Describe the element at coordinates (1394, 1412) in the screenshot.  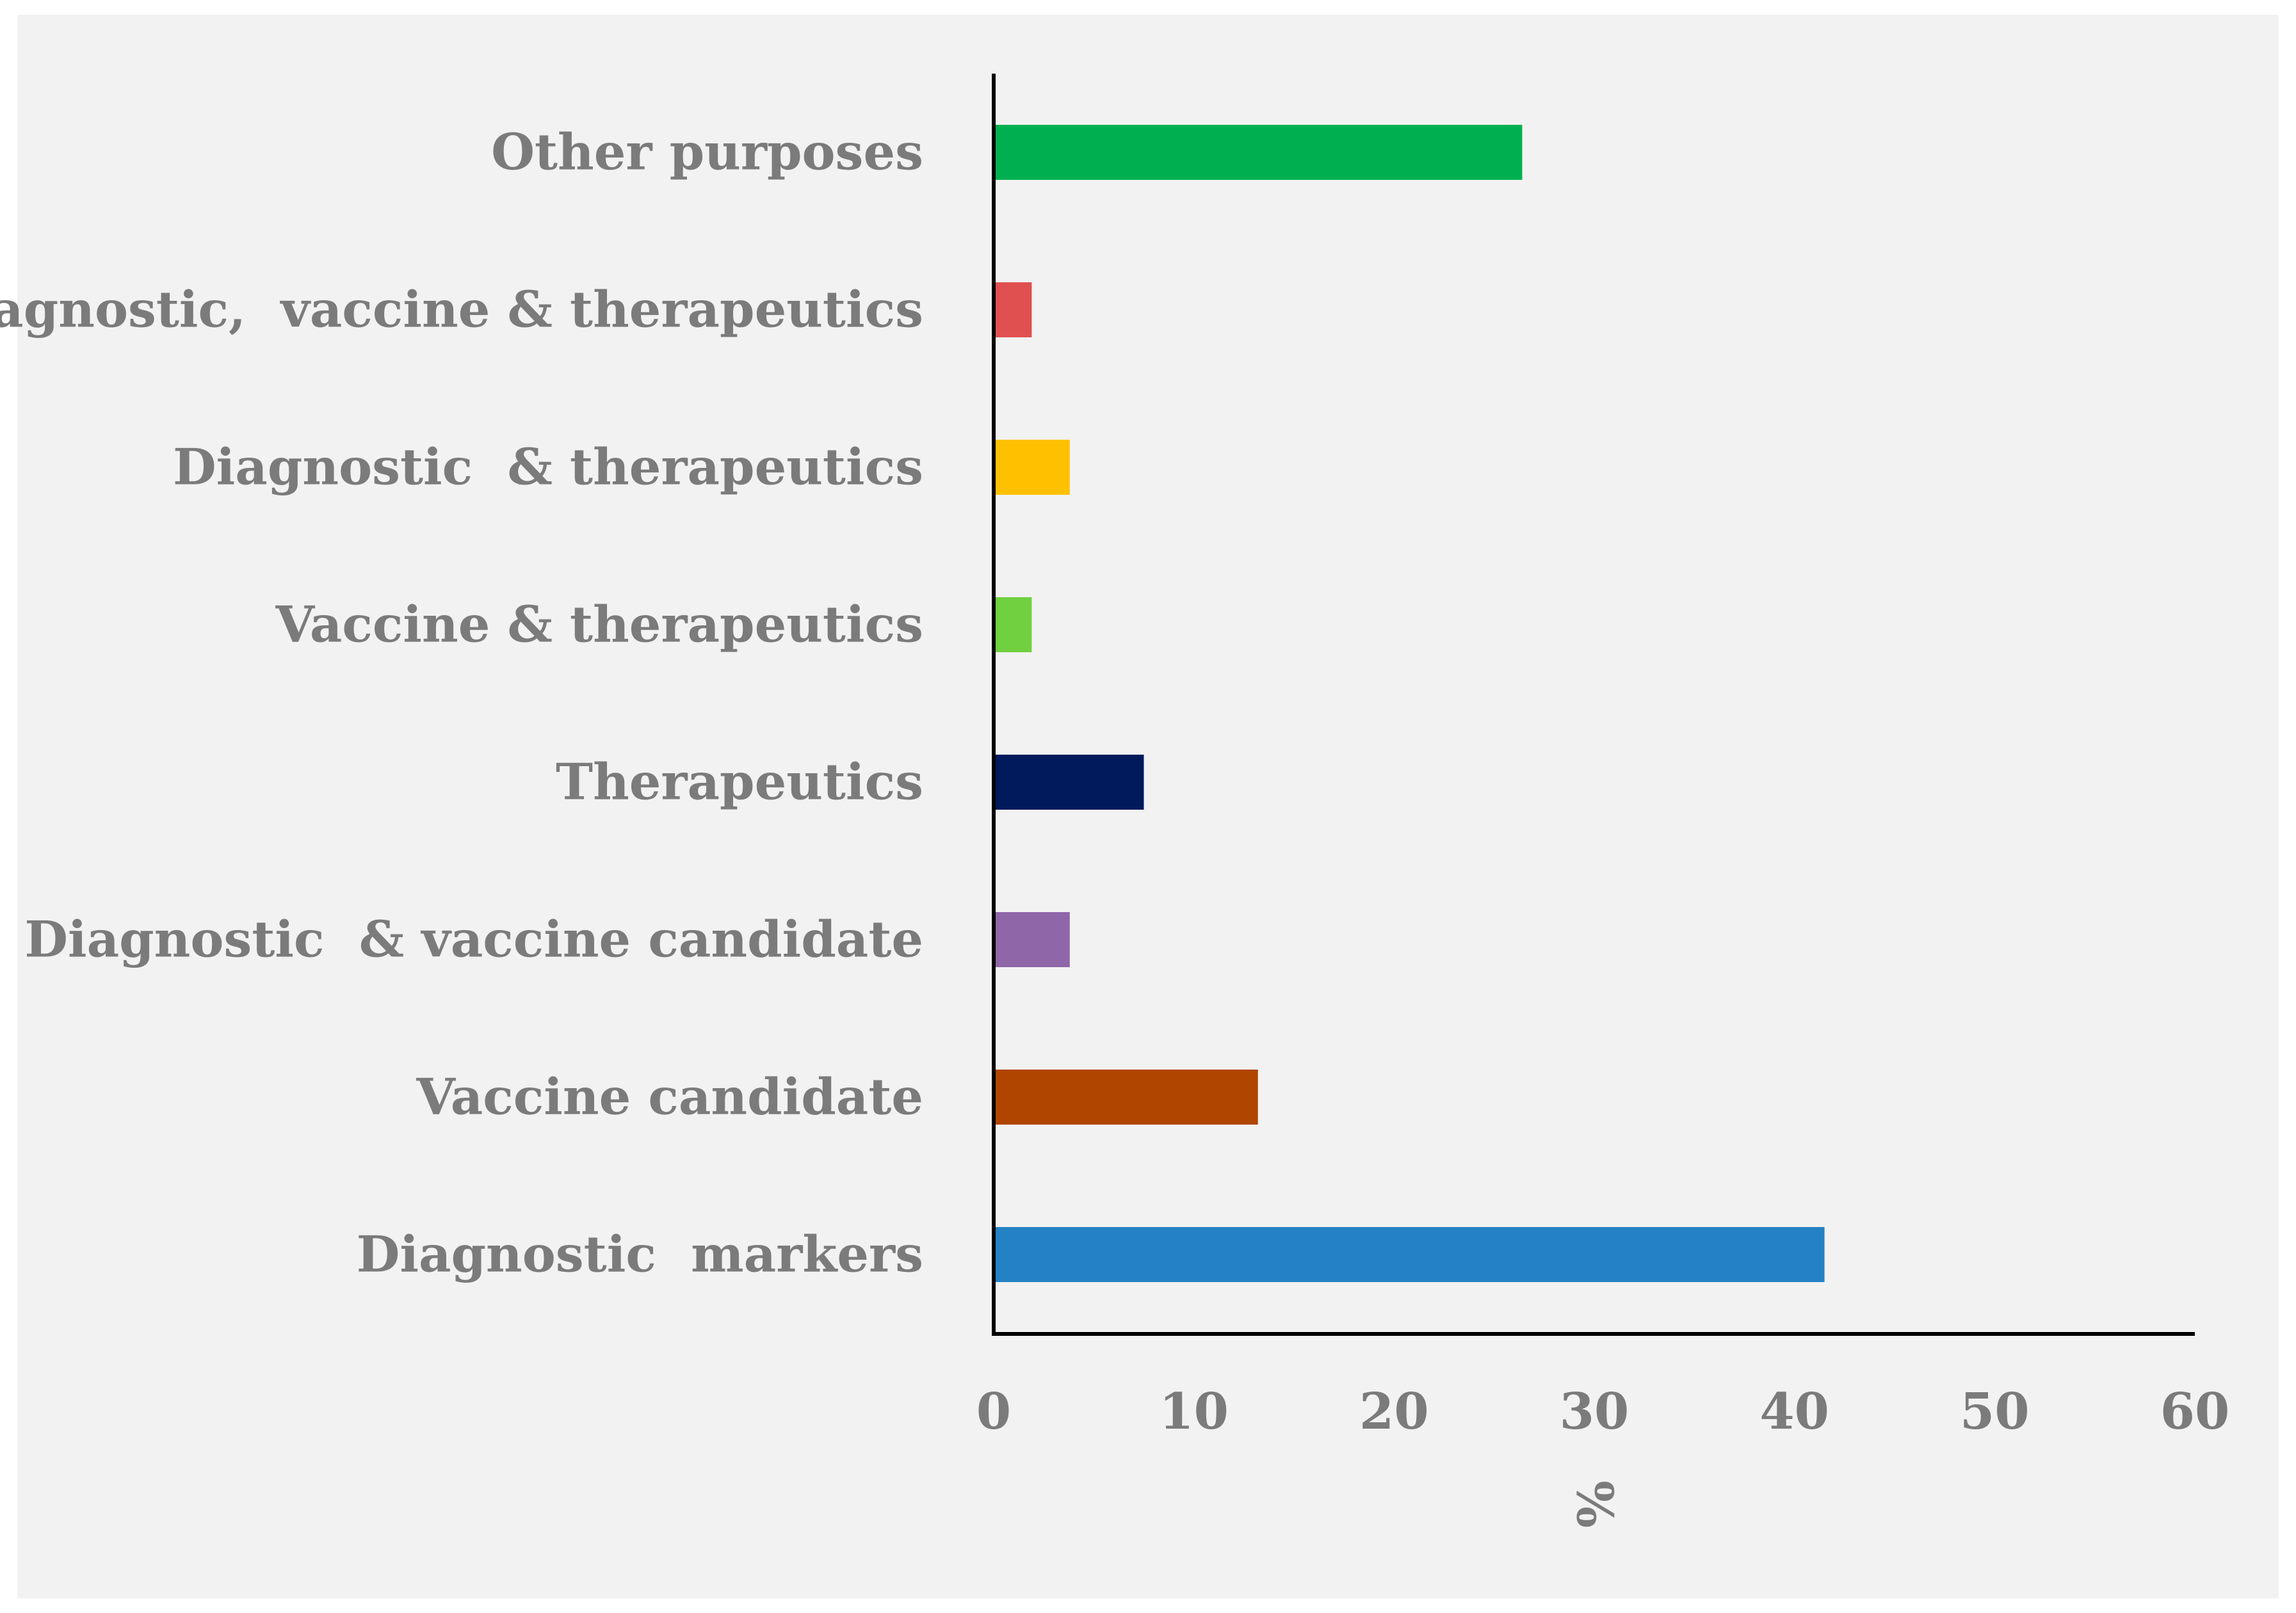
I see `x-tick-label-2: 20` at that location.